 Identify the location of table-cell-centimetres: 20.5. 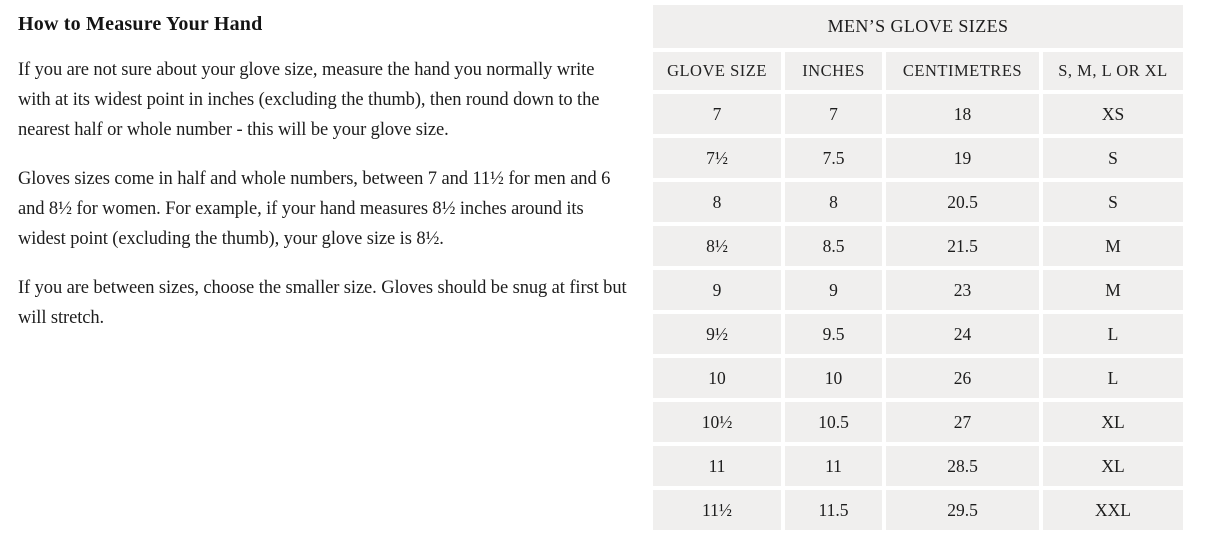
(962, 202).